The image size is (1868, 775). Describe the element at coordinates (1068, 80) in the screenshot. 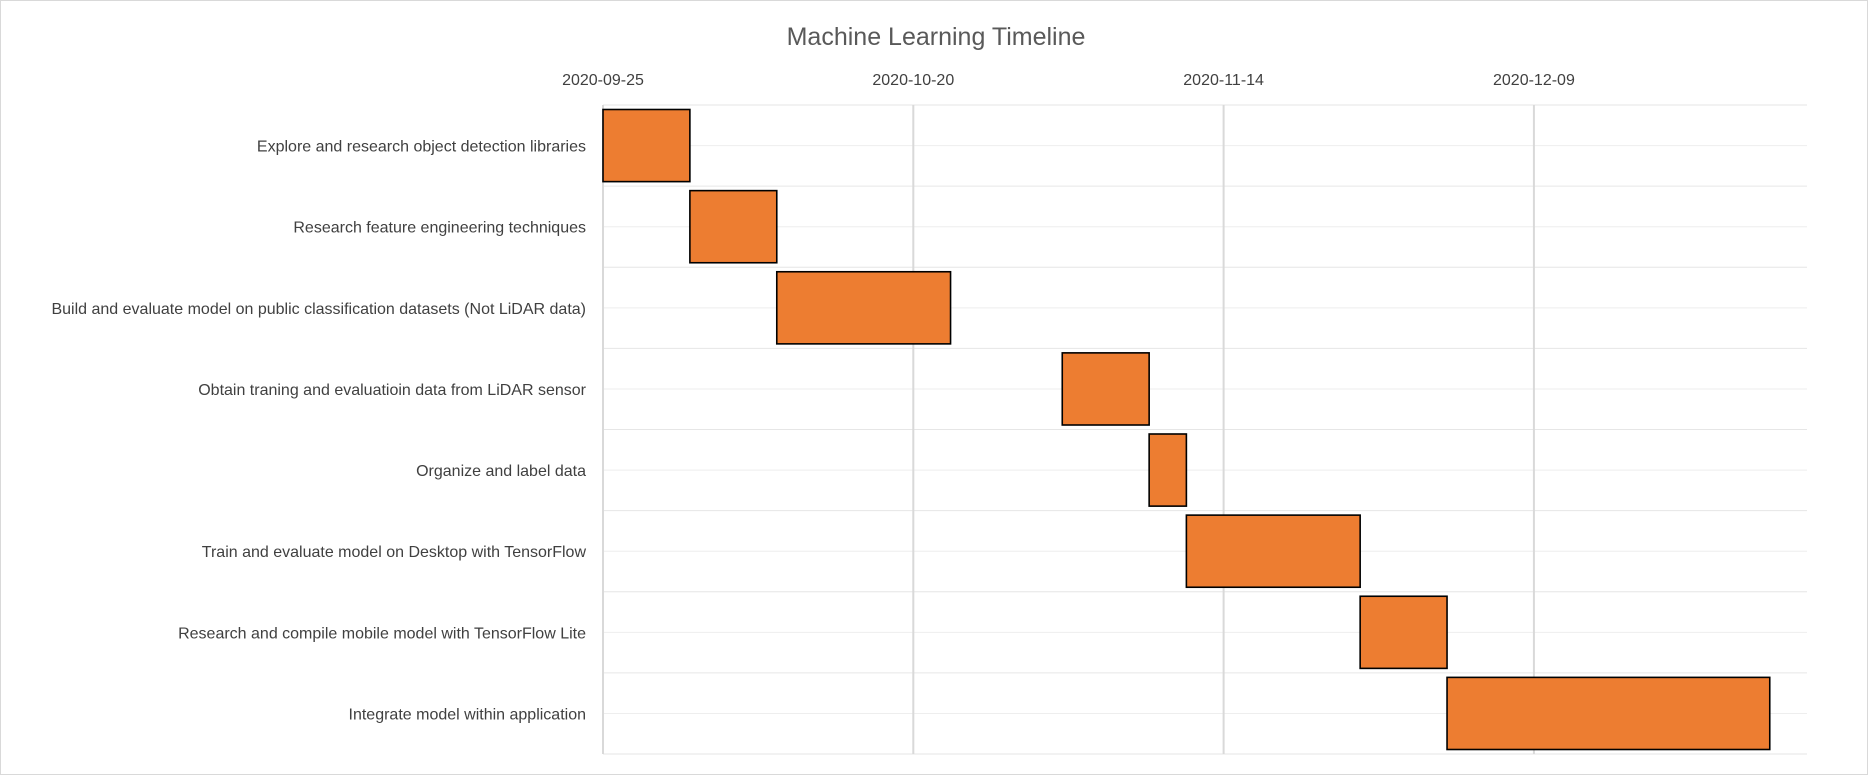

I see `x-axis-ticks: 2020-09-25 2020-10-20 2020-11-14 2020-12-09` at that location.